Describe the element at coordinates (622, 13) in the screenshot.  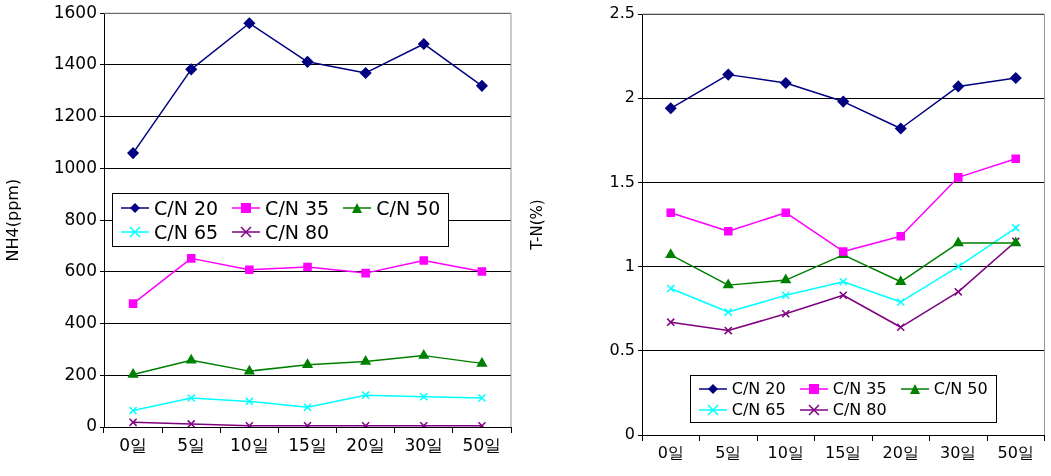
I see `y-tick-label: 2.5` at that location.